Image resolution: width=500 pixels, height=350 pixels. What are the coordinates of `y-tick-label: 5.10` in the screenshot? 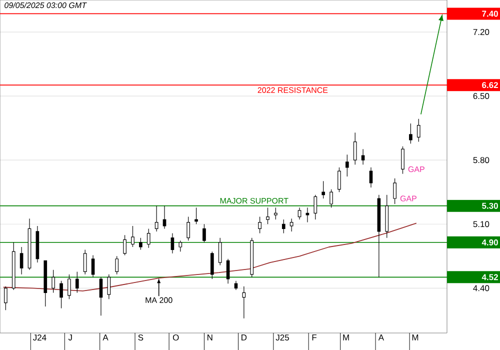 It's located at (481, 224).